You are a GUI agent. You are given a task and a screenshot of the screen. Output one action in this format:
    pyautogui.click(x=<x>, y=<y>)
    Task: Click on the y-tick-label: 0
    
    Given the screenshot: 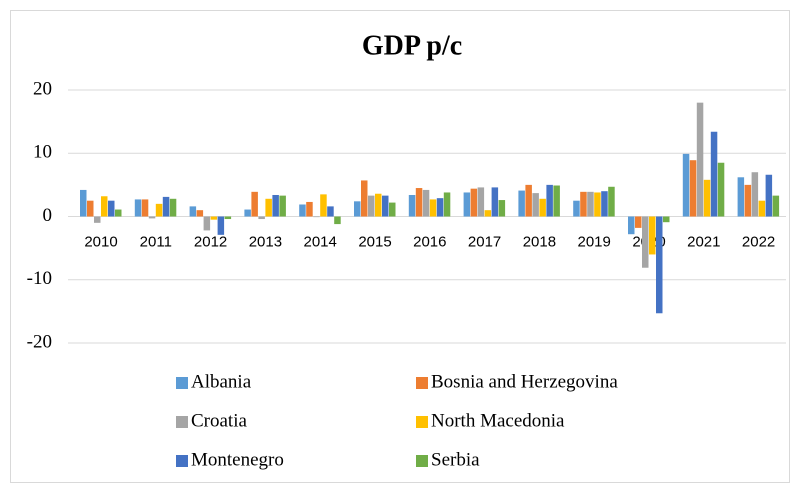 What is the action you would take?
    pyautogui.click(x=48, y=215)
    